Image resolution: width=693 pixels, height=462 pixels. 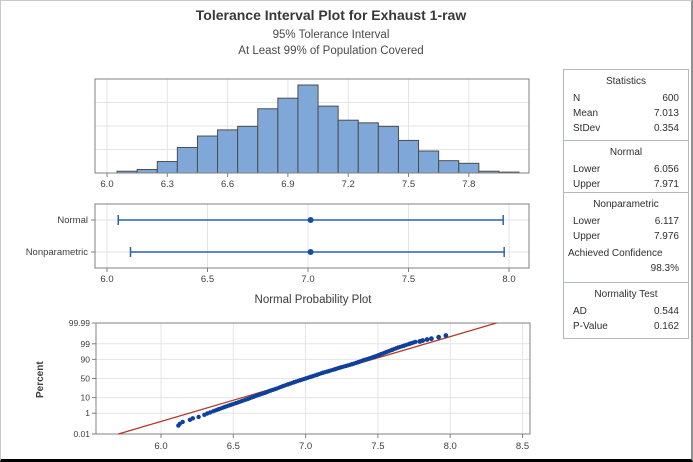 I want to click on interval-row-label: Normal, so click(x=72, y=220).